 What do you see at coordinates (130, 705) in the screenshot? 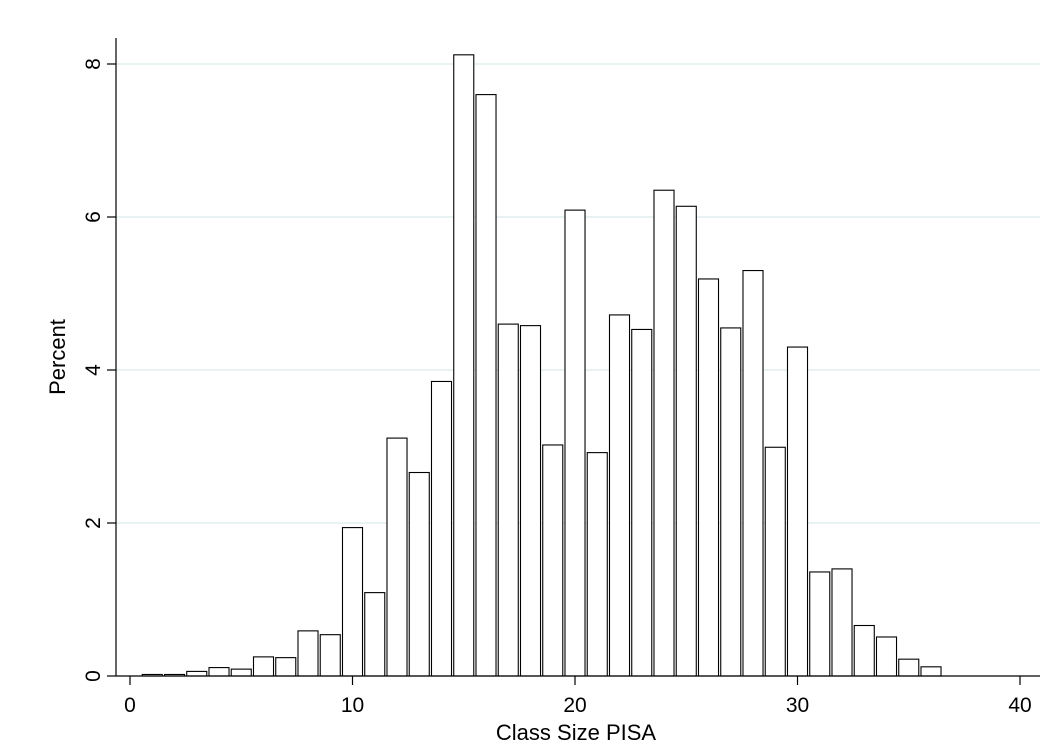
I see `x-tick-label: 0` at bounding box center [130, 705].